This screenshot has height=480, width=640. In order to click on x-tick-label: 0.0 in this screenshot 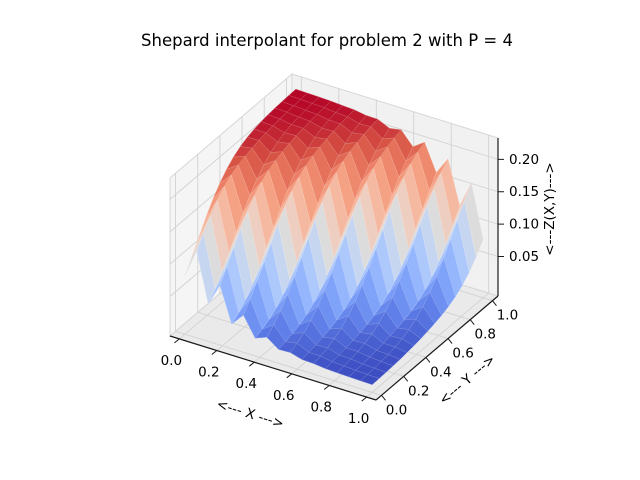, I will do `click(171, 361)`.